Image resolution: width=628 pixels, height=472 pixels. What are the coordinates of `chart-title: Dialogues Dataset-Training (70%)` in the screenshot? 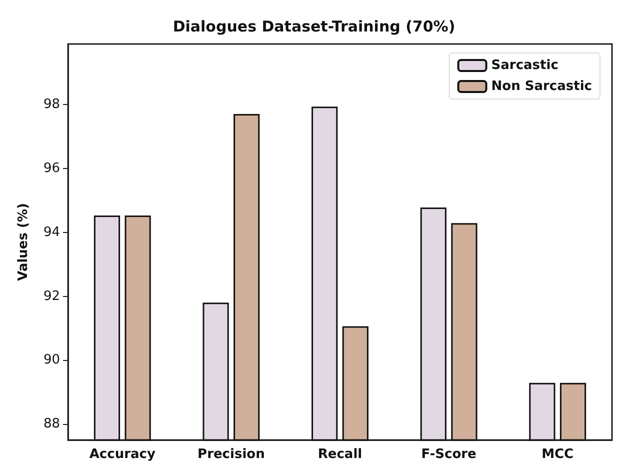 It's located at (314, 27).